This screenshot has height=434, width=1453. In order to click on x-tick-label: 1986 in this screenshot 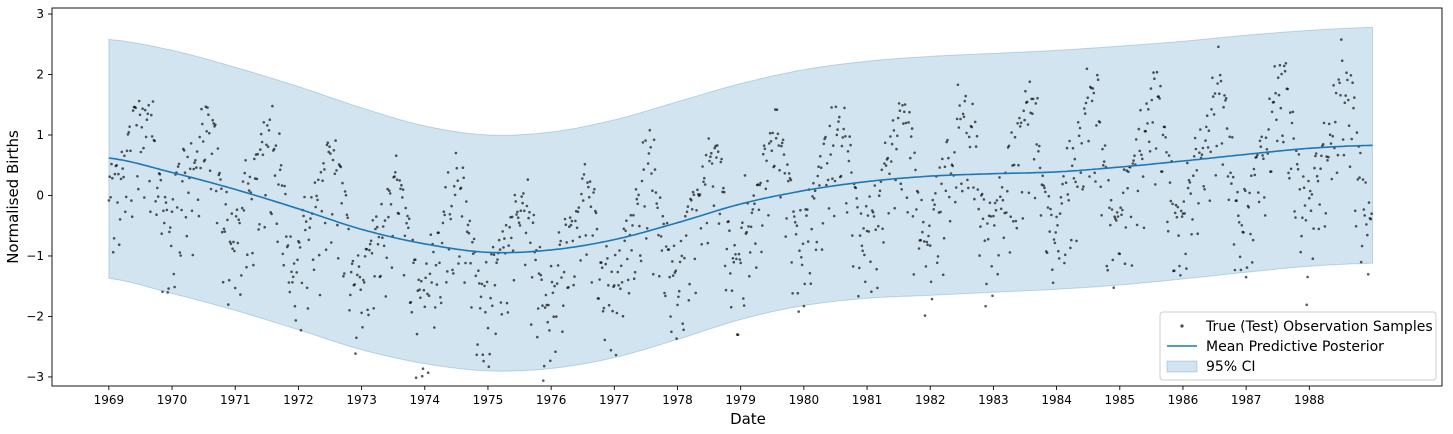, I will do `click(1183, 400)`.